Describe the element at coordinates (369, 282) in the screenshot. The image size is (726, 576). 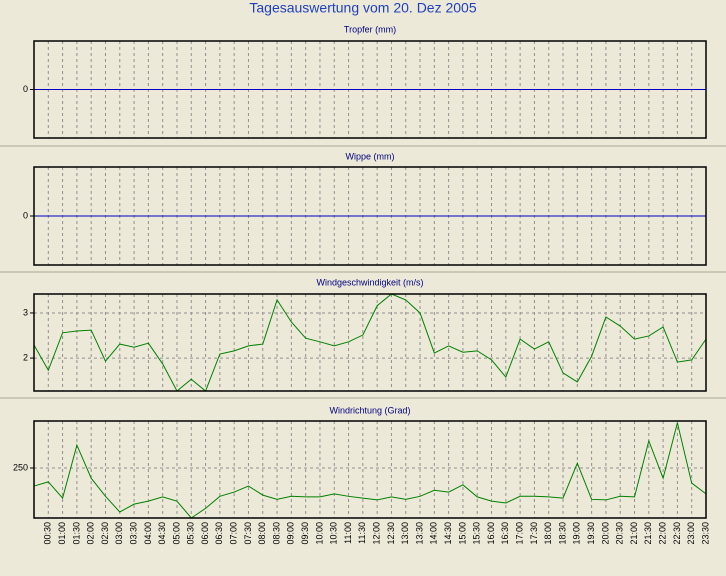
I see `panel-title: Windgeschwindigkeit (m/s)` at that location.